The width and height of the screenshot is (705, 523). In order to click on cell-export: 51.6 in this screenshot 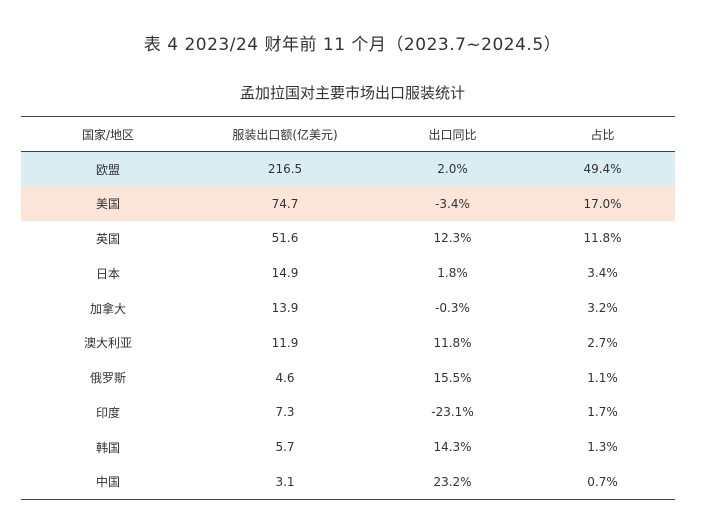, I will do `click(285, 238)`.